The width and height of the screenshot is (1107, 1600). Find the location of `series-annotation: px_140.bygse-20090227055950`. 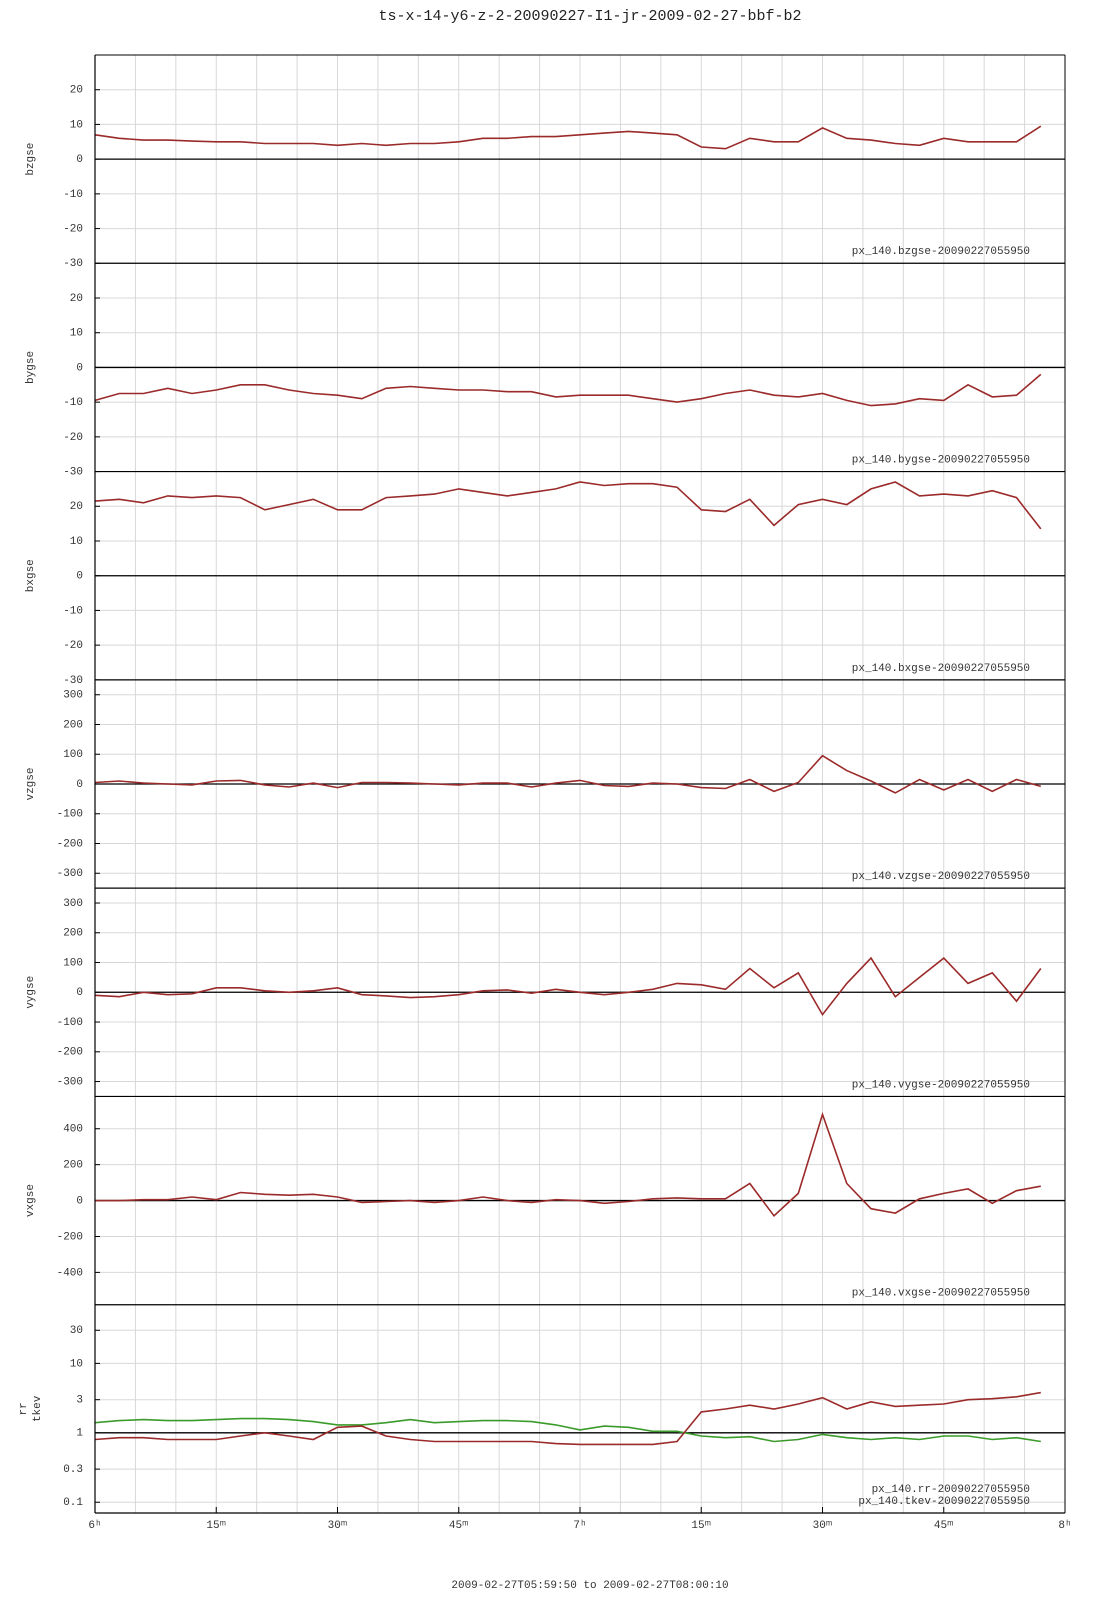

series-annotation: px_140.bygse-20090227055950 is located at coordinates (941, 460).